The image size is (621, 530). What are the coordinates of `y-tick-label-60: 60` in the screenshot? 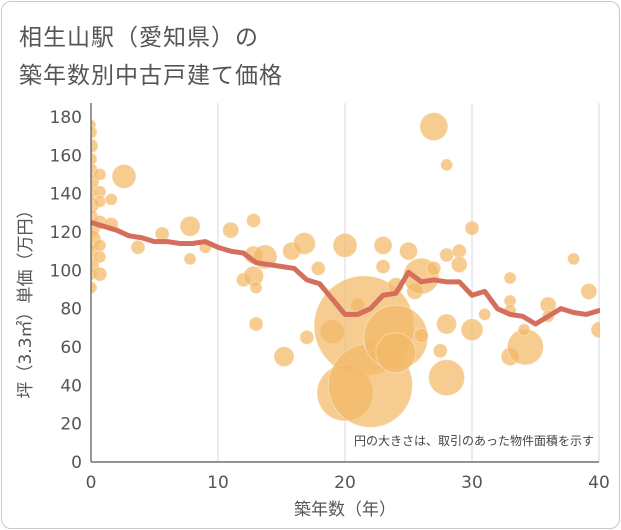 It's located at (71, 348).